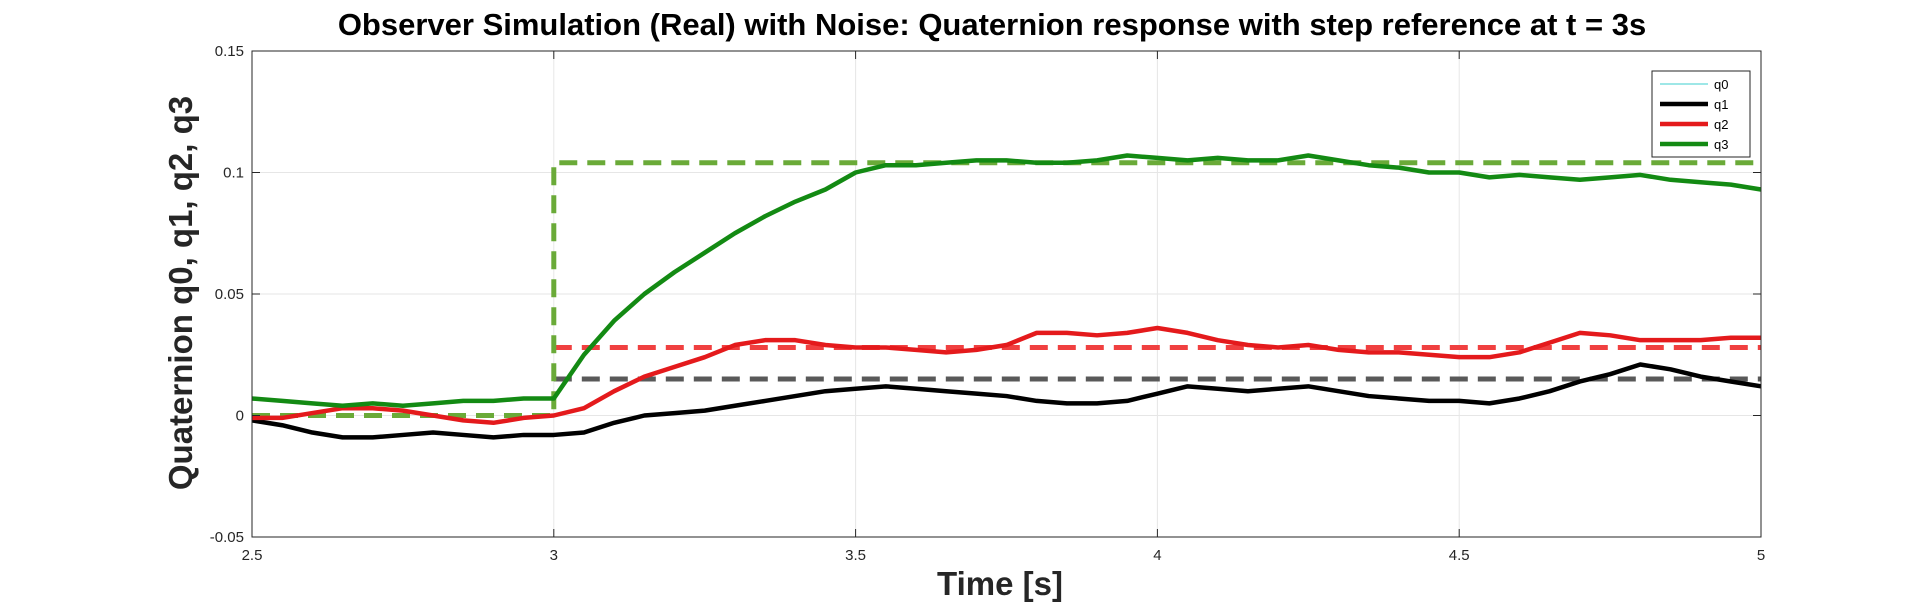 Image resolution: width=1920 pixels, height=602 pixels. Describe the element at coordinates (1157, 555) in the screenshot. I see `x-tick-label: 4` at that location.